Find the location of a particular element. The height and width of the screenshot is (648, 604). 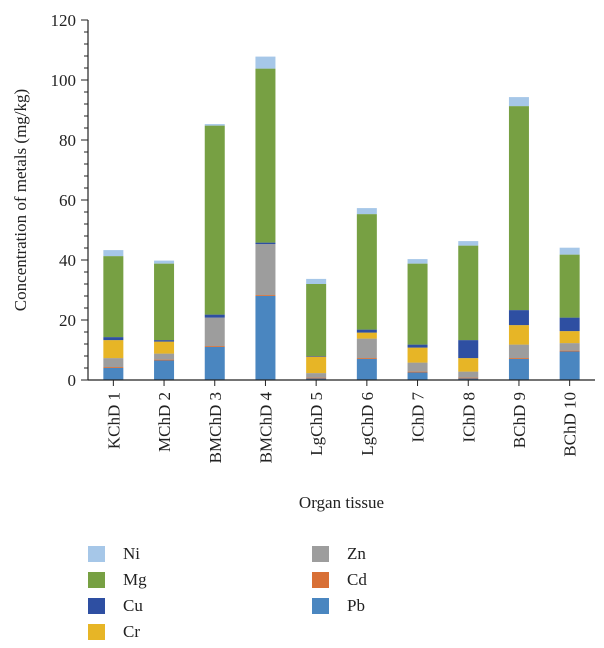

y-tick-label: 60 is located at coordinates (67, 200).